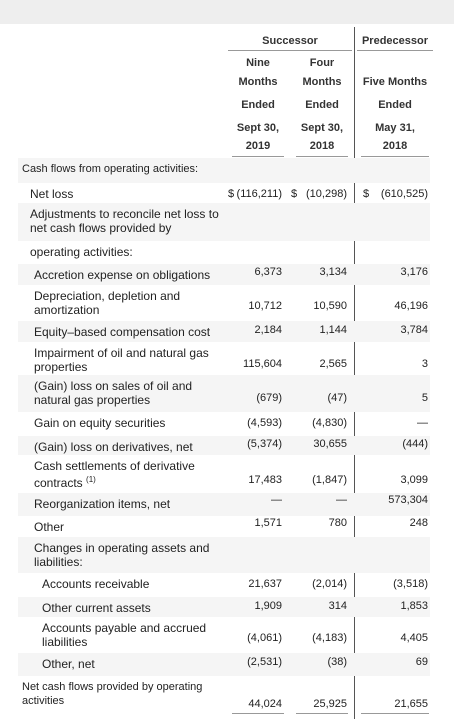 The image size is (454, 719). What do you see at coordinates (329, 638) in the screenshot?
I see `cell-value: (4,183)` at bounding box center [329, 638].